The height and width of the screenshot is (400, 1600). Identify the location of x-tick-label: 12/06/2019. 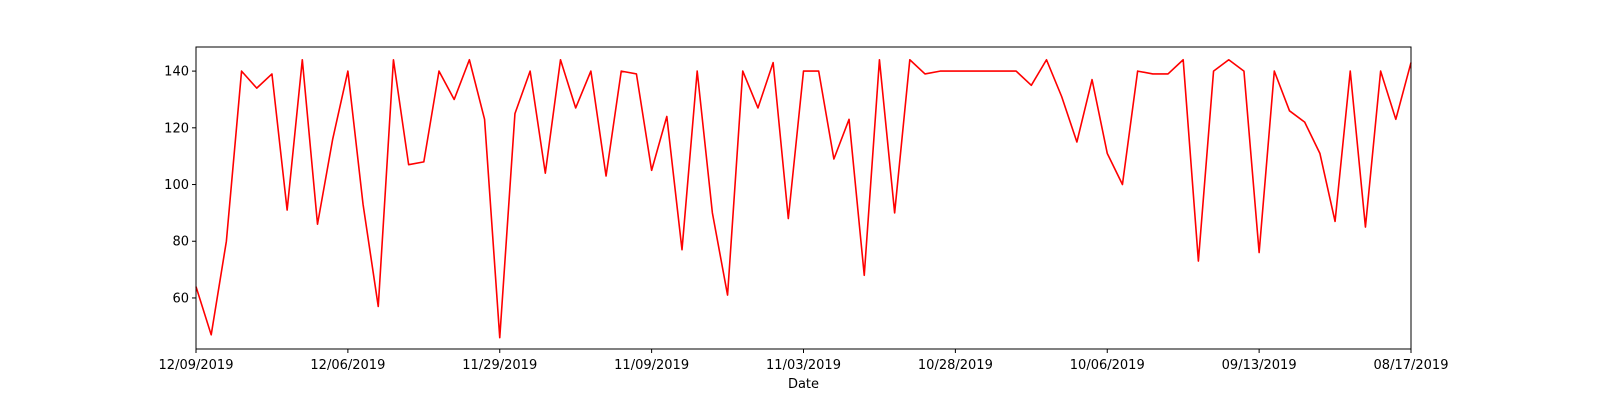
(347, 365).